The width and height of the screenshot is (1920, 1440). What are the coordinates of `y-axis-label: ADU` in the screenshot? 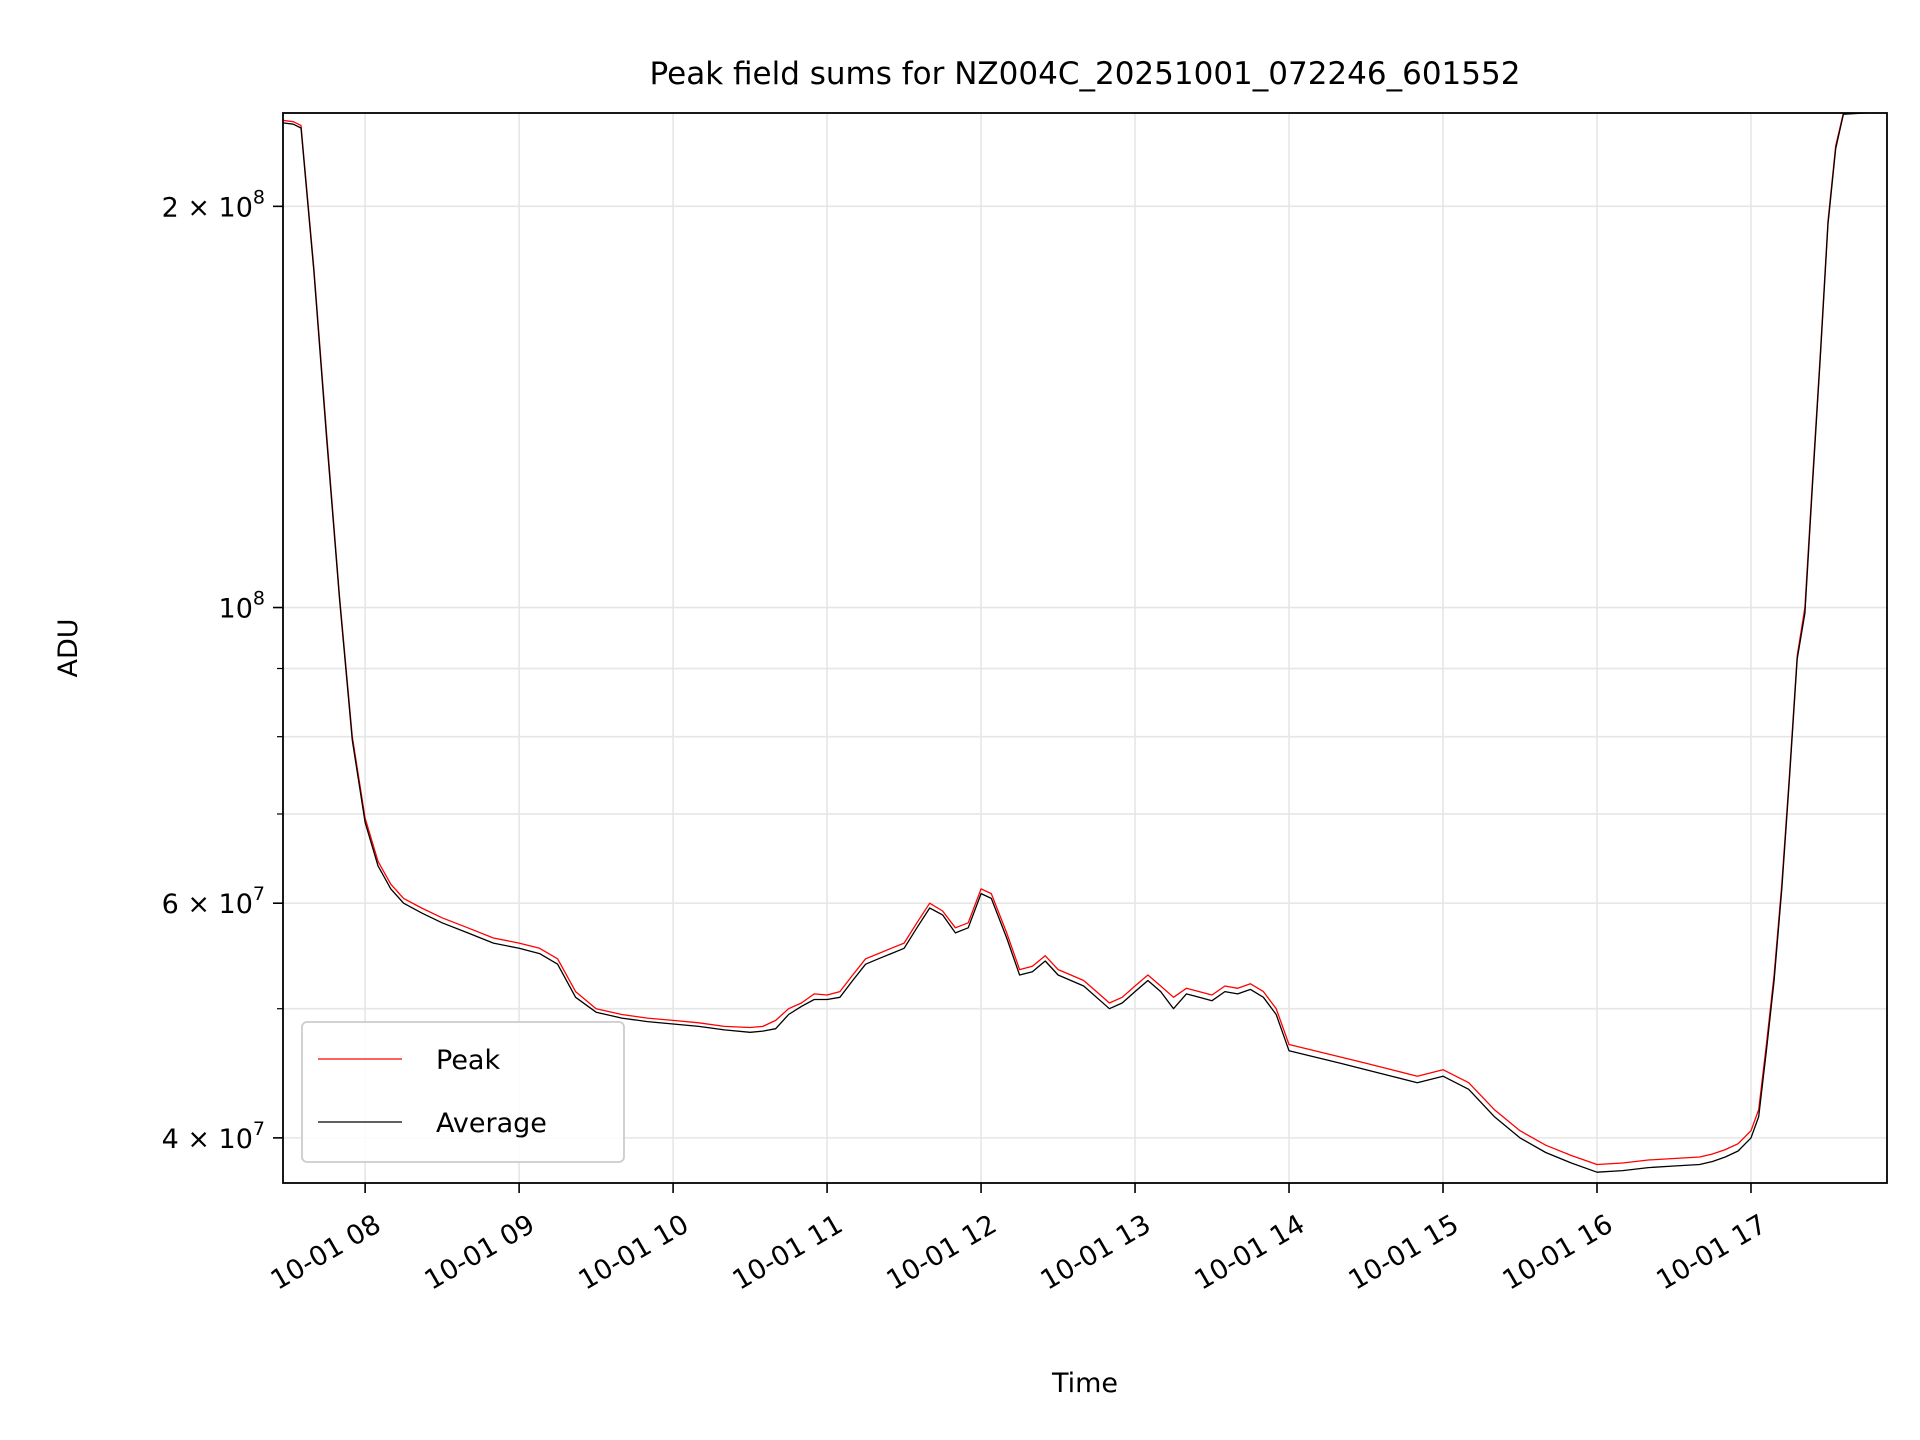 It's located at (68, 647).